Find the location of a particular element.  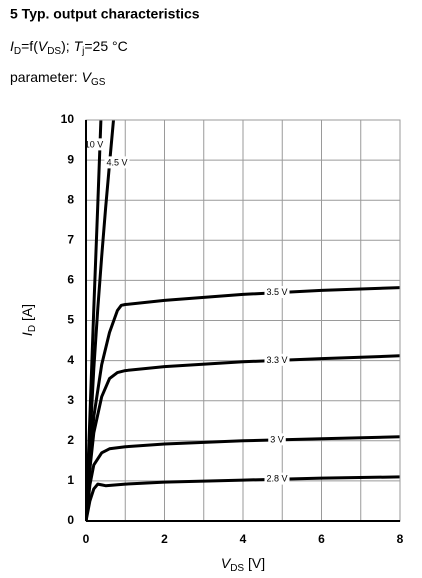

series-label: 10 V is located at coordinates (94, 144).